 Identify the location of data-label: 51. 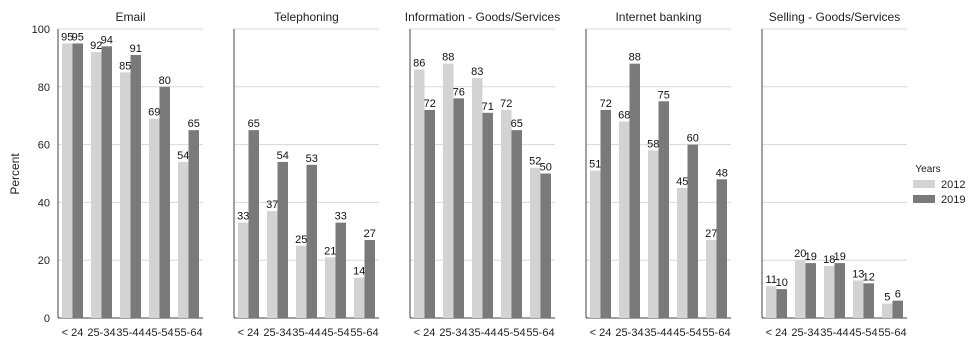
(595, 165).